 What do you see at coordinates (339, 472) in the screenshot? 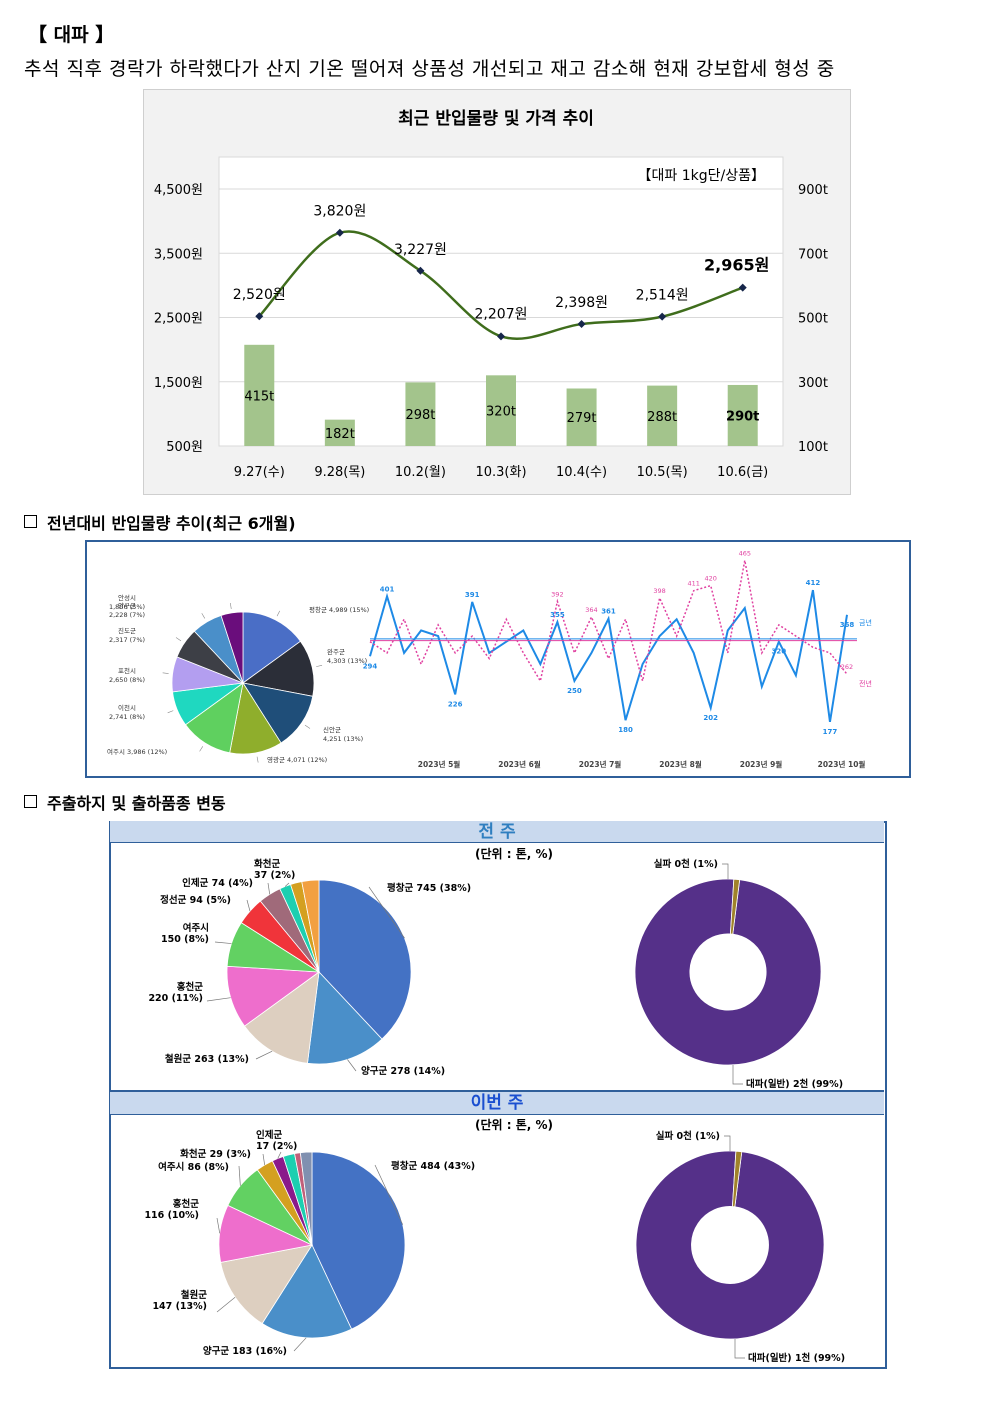
I see `x-tick-label: 9.28(목)` at bounding box center [339, 472].